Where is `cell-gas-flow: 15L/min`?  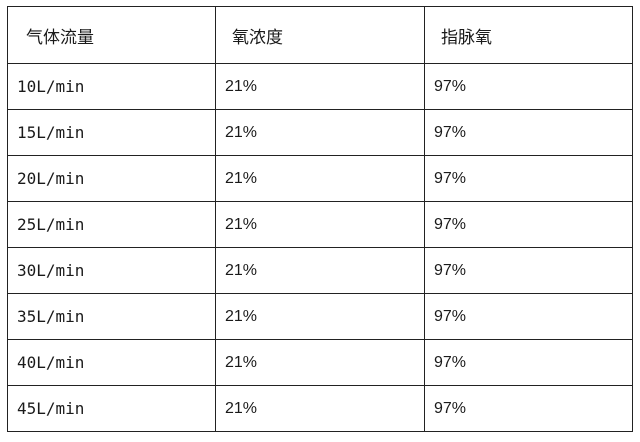 cell-gas-flow: 15L/min is located at coordinates (111, 132).